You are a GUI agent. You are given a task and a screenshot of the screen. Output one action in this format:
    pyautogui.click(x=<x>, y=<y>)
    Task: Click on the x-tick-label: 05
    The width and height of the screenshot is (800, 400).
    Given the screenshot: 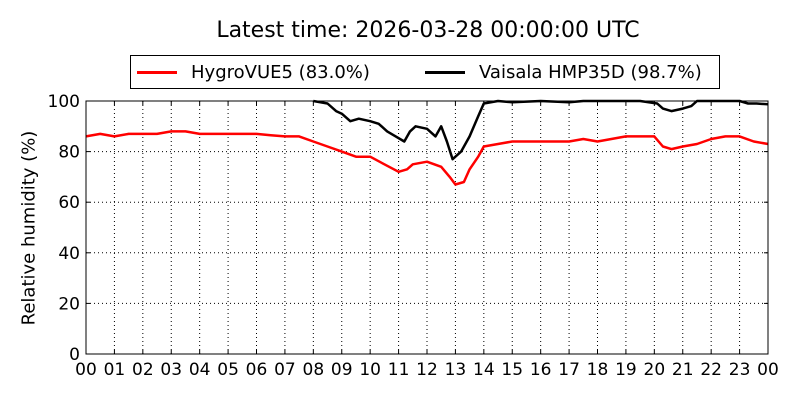 What is the action you would take?
    pyautogui.click(x=228, y=370)
    